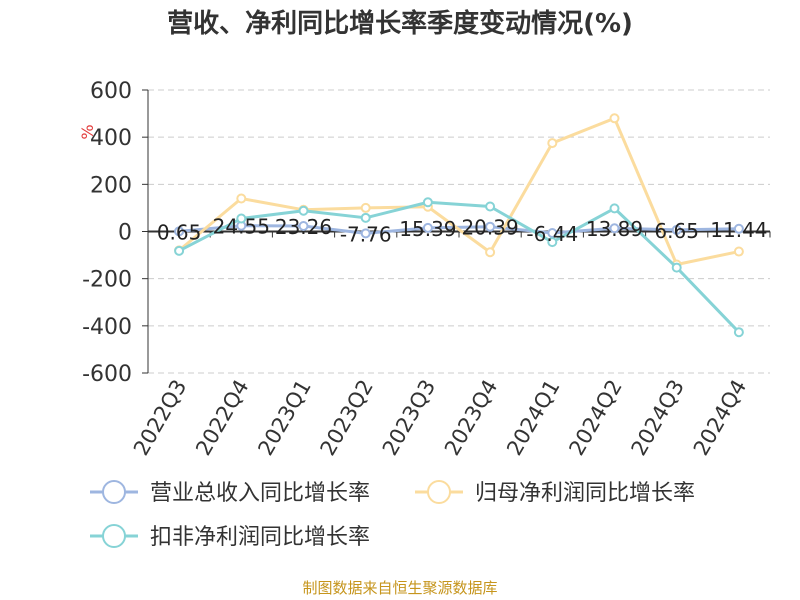 Image resolution: width=800 pixels, height=600 pixels. I want to click on series-line, so click(458, 229).